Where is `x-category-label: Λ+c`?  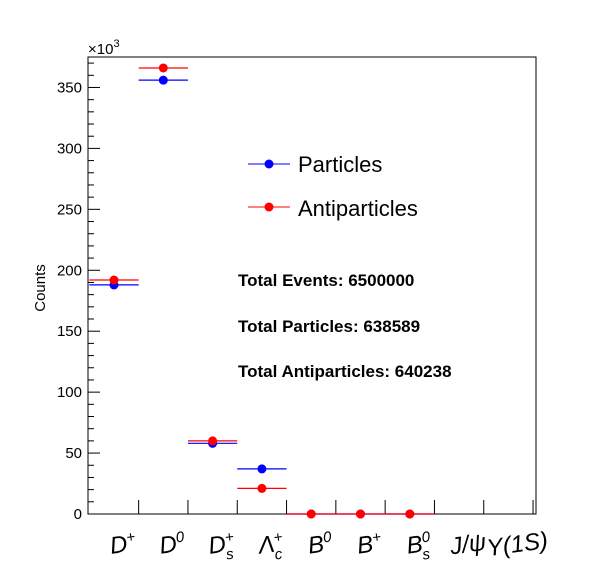
x-category-label: Λ+c is located at coordinates (270, 546).